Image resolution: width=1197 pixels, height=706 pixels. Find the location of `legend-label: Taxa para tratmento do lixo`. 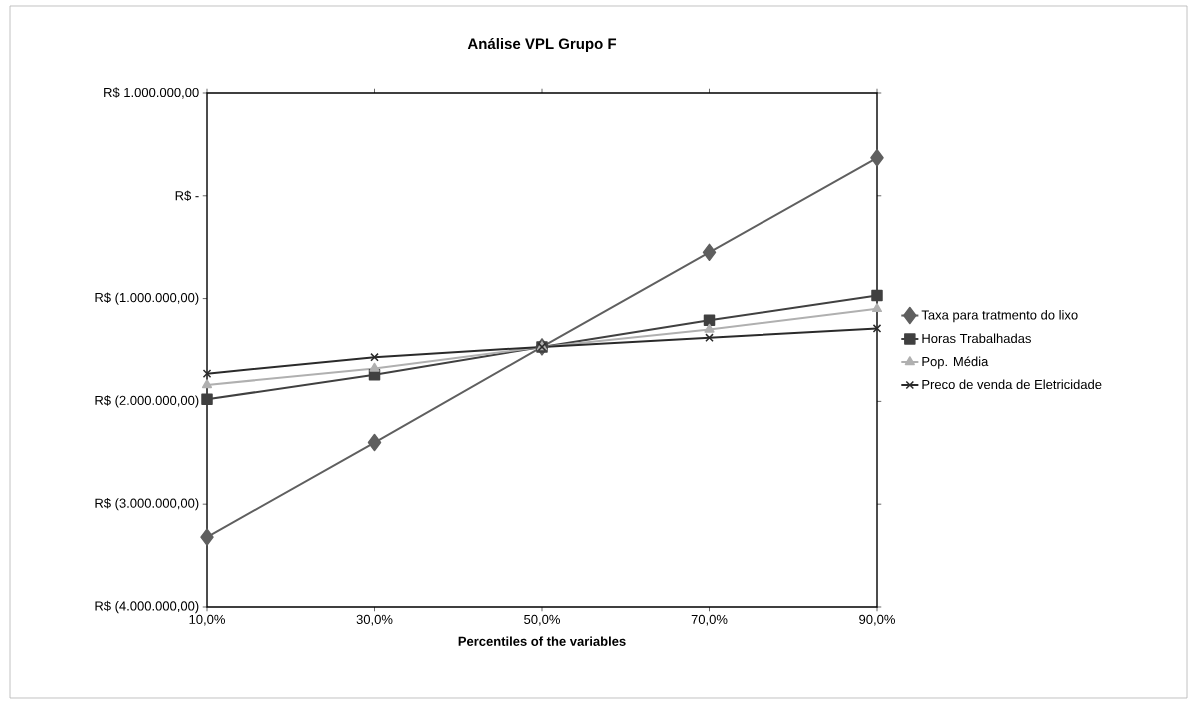

legend-label: Taxa para tratmento do lixo is located at coordinates (999, 316).